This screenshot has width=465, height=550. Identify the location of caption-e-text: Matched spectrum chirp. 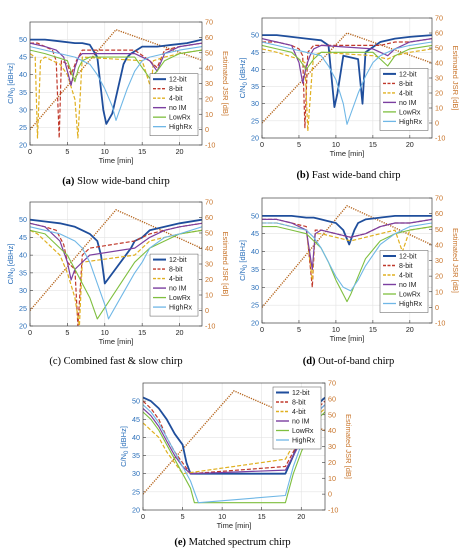
(239, 542).